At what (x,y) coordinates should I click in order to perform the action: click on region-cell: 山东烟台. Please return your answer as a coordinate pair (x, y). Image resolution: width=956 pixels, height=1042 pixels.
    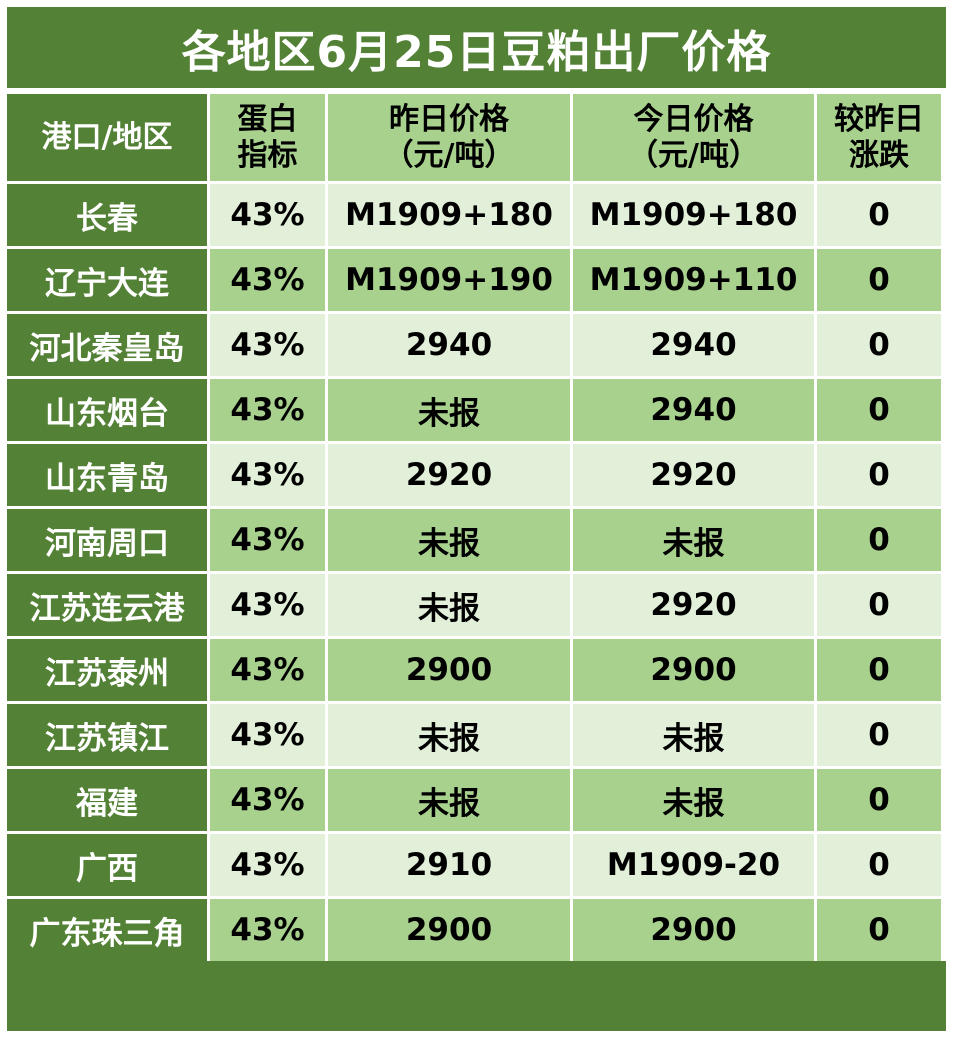
    Looking at the image, I should click on (107, 410).